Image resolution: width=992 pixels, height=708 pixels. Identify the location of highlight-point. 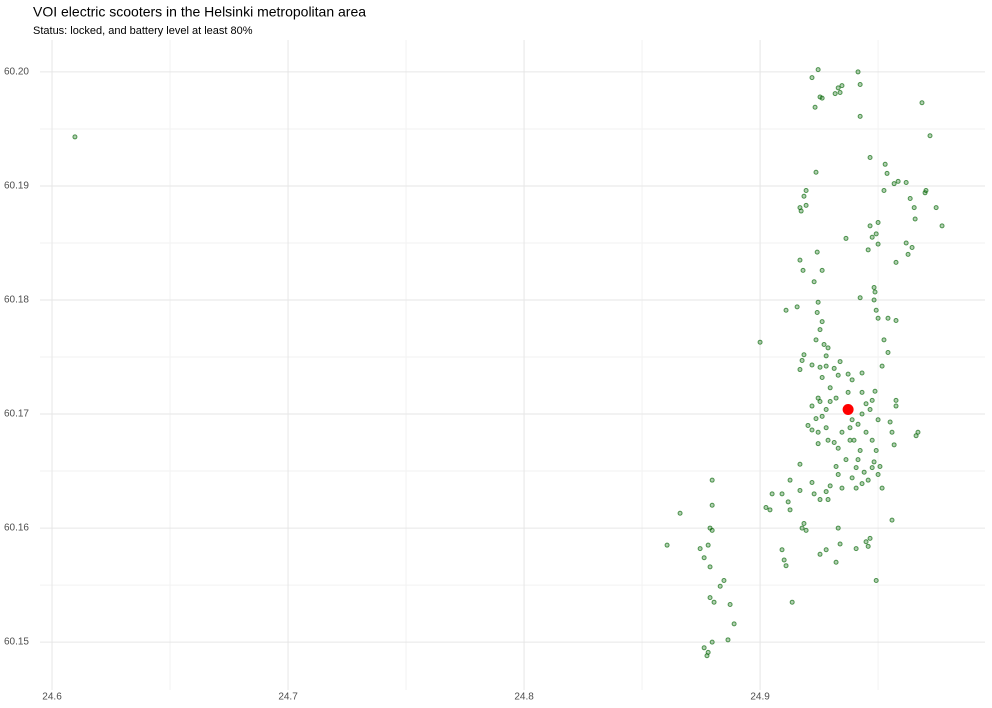
(848, 409).